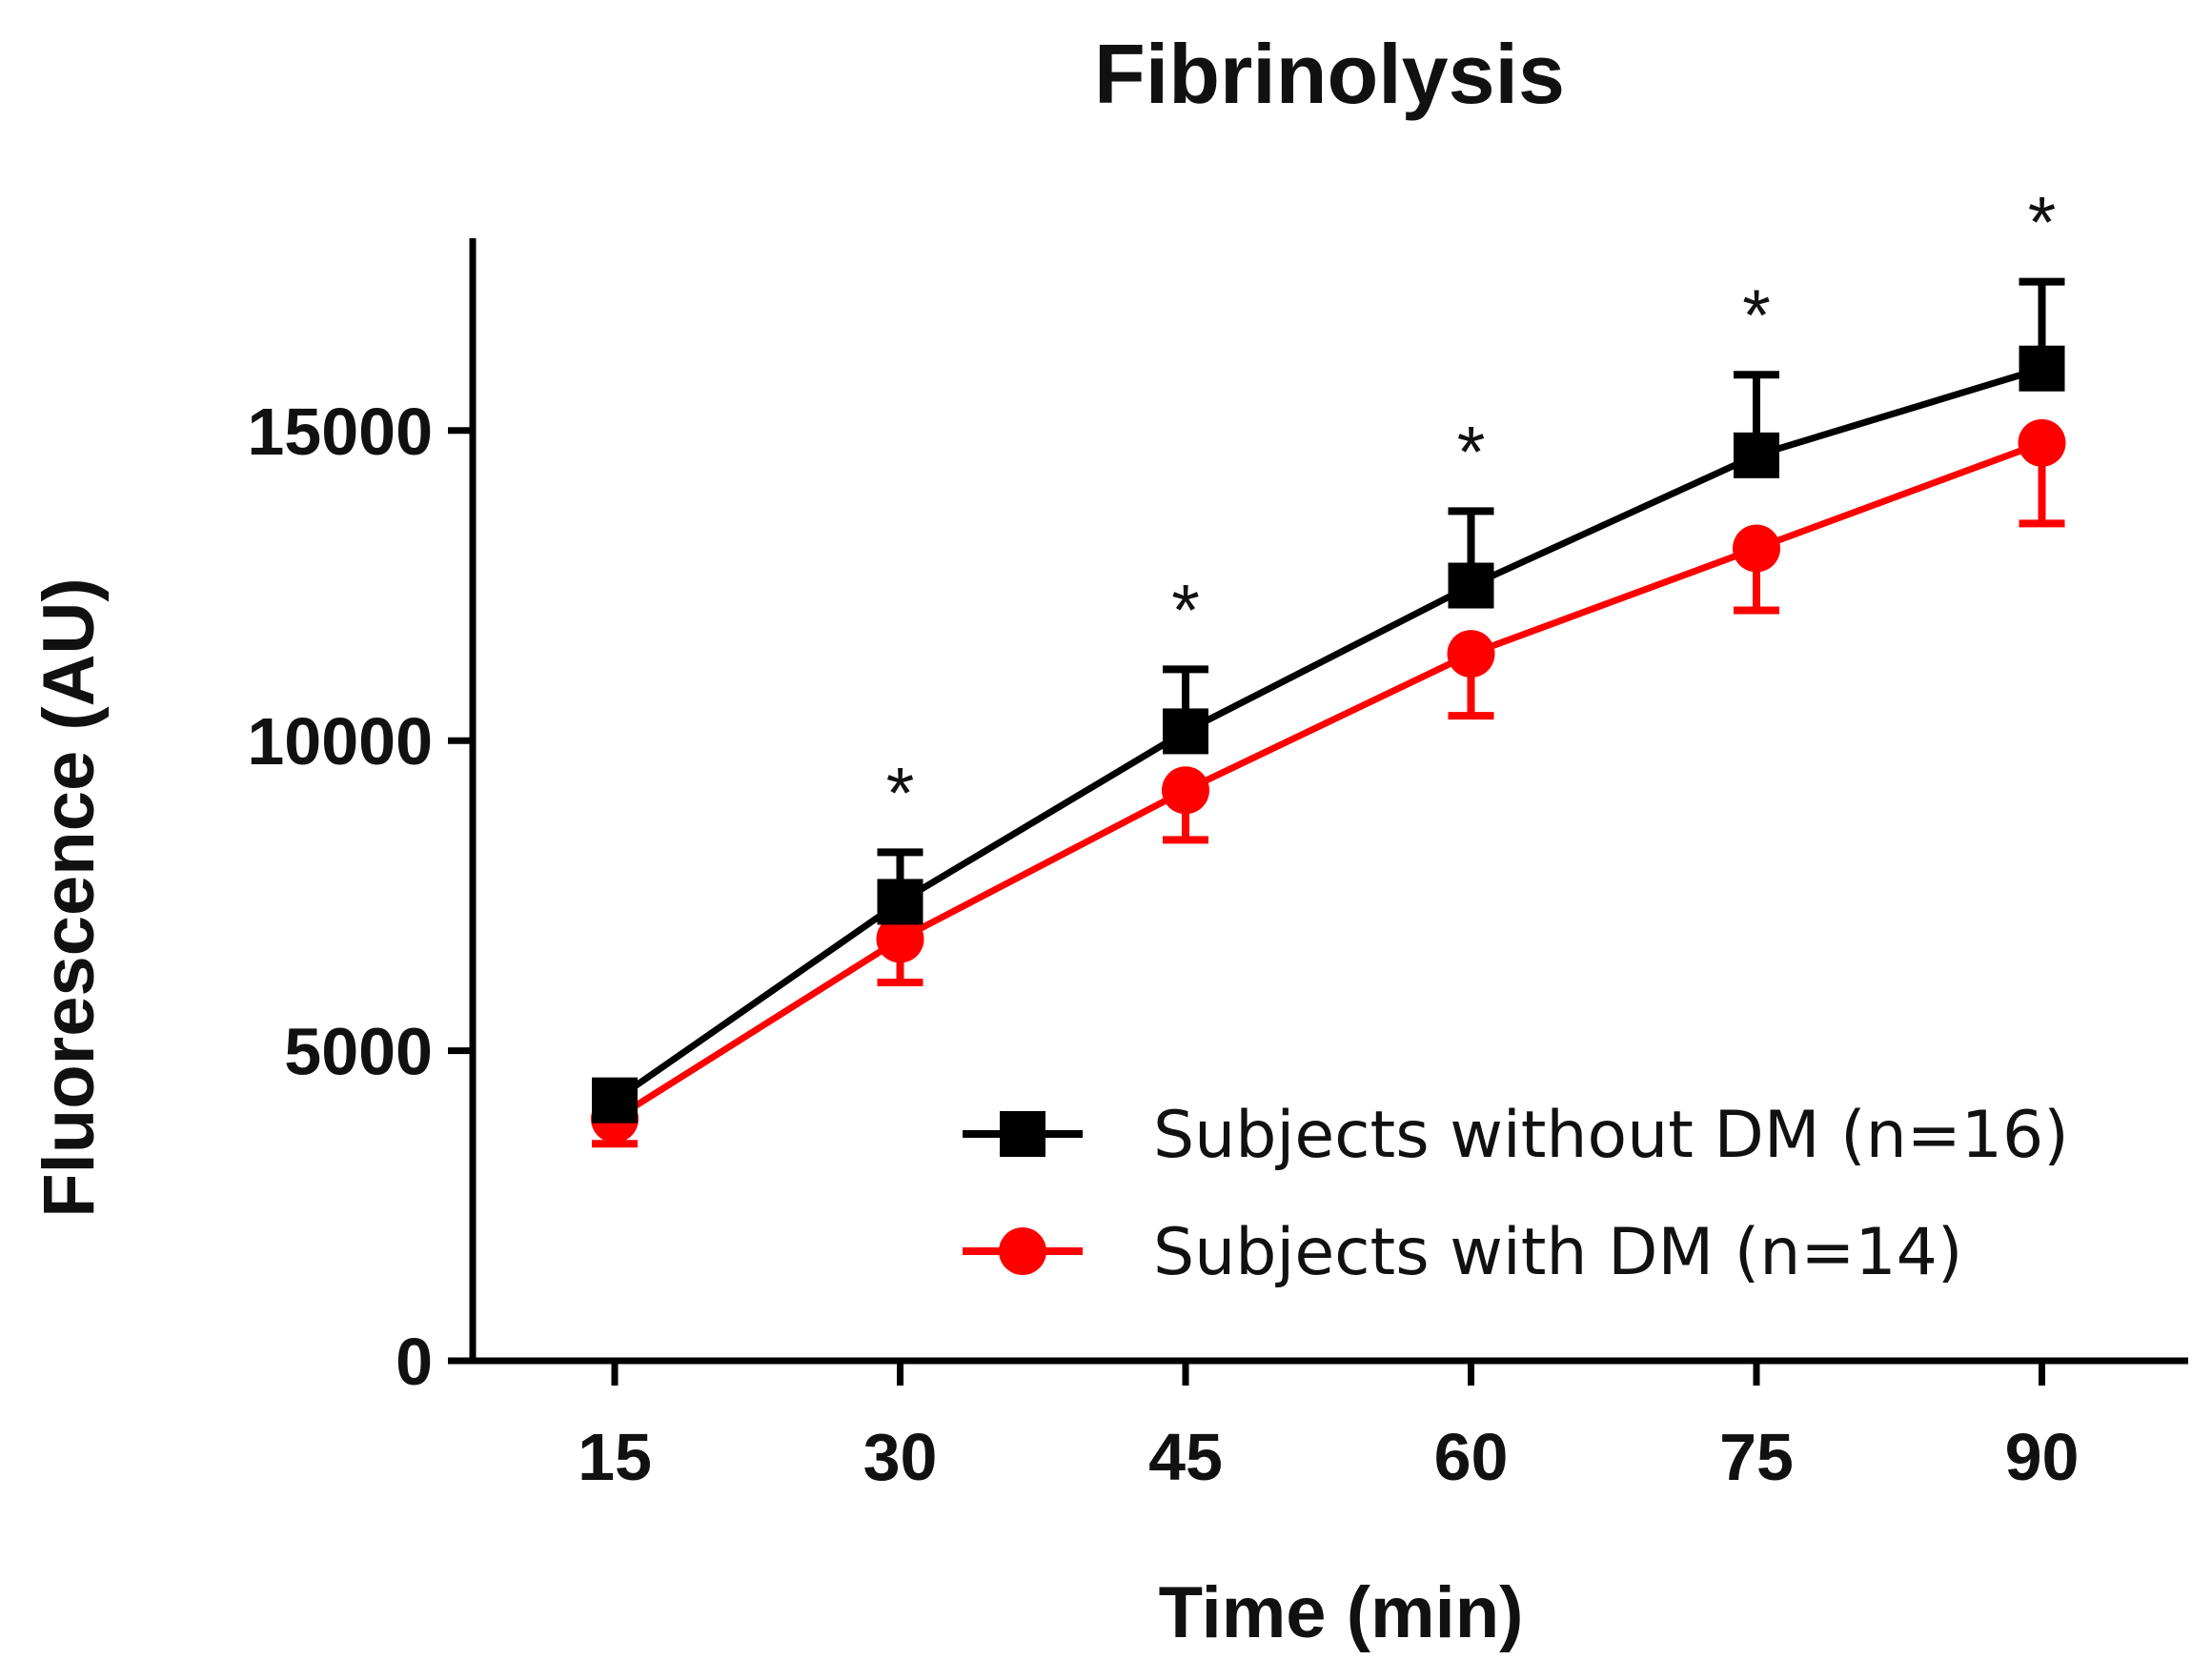  What do you see at coordinates (1611, 1136) in the screenshot?
I see `legend-label: Subjects without DM (n=16)` at bounding box center [1611, 1136].